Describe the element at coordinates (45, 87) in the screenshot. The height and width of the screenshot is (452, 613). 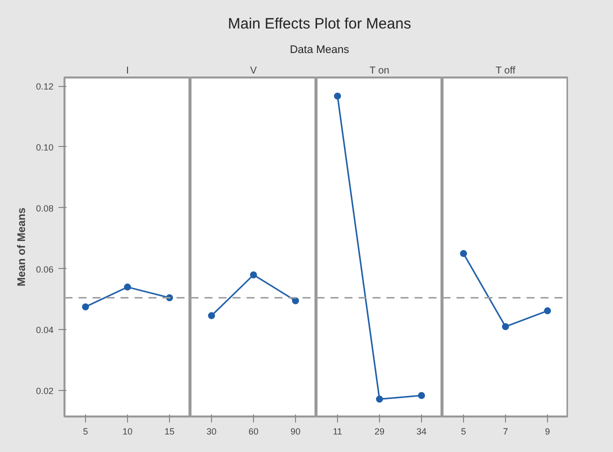
I see `y-tick-label: 0.12` at that location.